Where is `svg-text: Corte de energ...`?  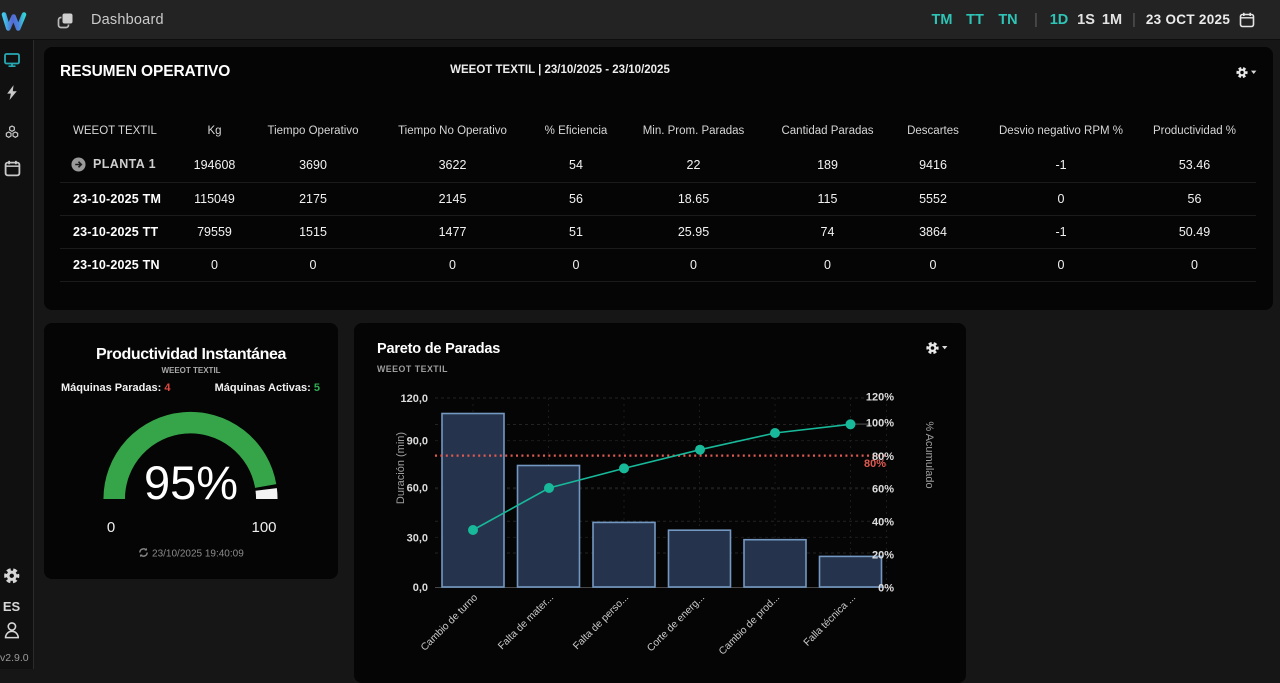
svg-text: Corte de energ... is located at coordinates (676, 623).